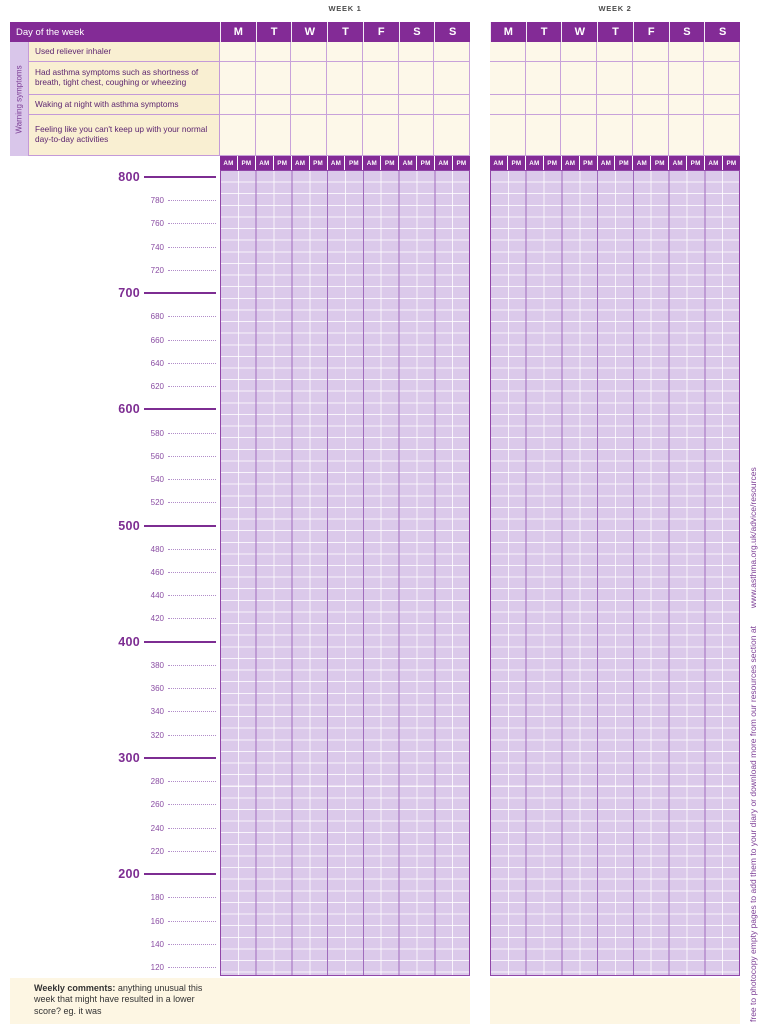 This screenshot has height=1024, width=768. Describe the element at coordinates (75, 988) in the screenshot. I see `weekly-comments-lead: Weekly comments:` at that location.